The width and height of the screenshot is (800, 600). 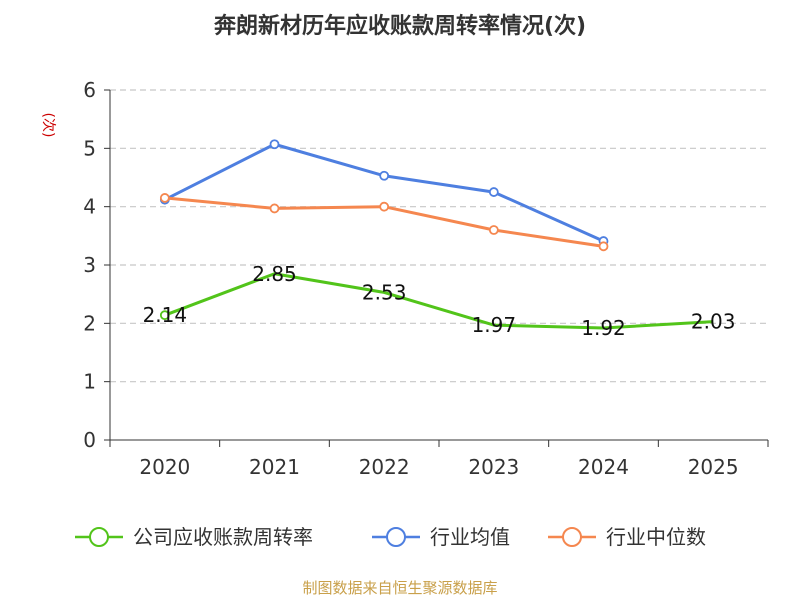 What do you see at coordinates (89, 323) in the screenshot?
I see `y-tick-label: 2` at bounding box center [89, 323].